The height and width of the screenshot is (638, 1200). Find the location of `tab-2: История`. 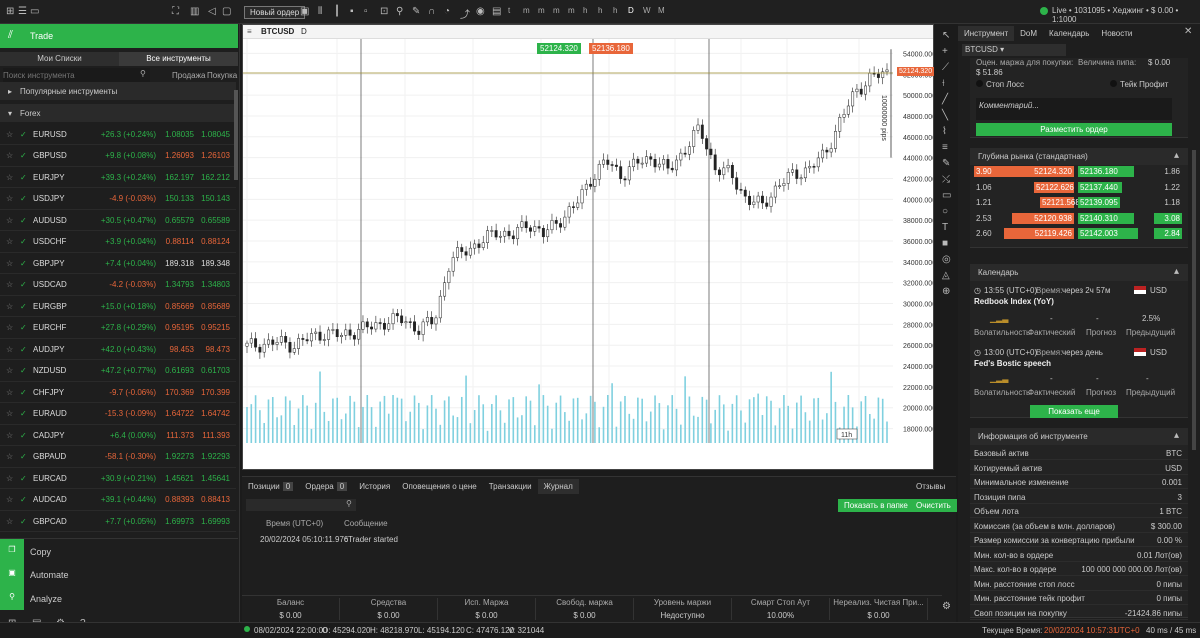

tab-2: История is located at coordinates (374, 486).